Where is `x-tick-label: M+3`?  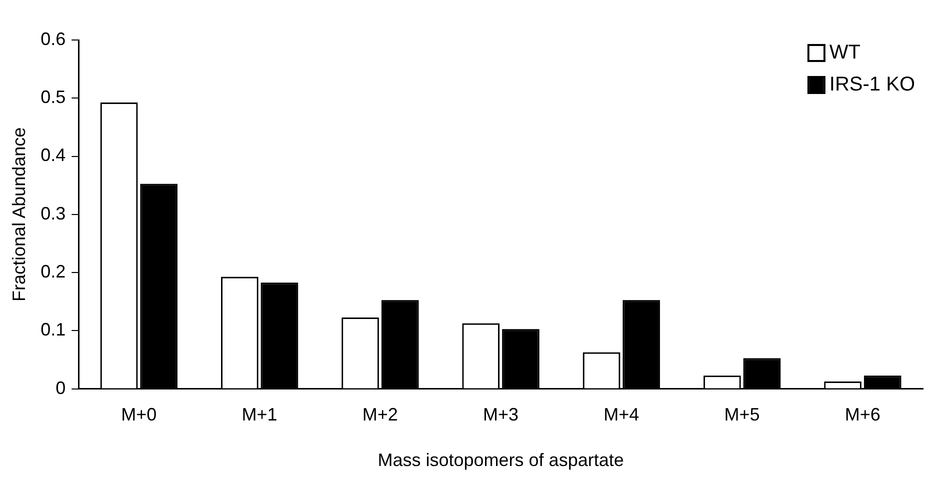 x-tick-label: M+3 is located at coordinates (501, 414).